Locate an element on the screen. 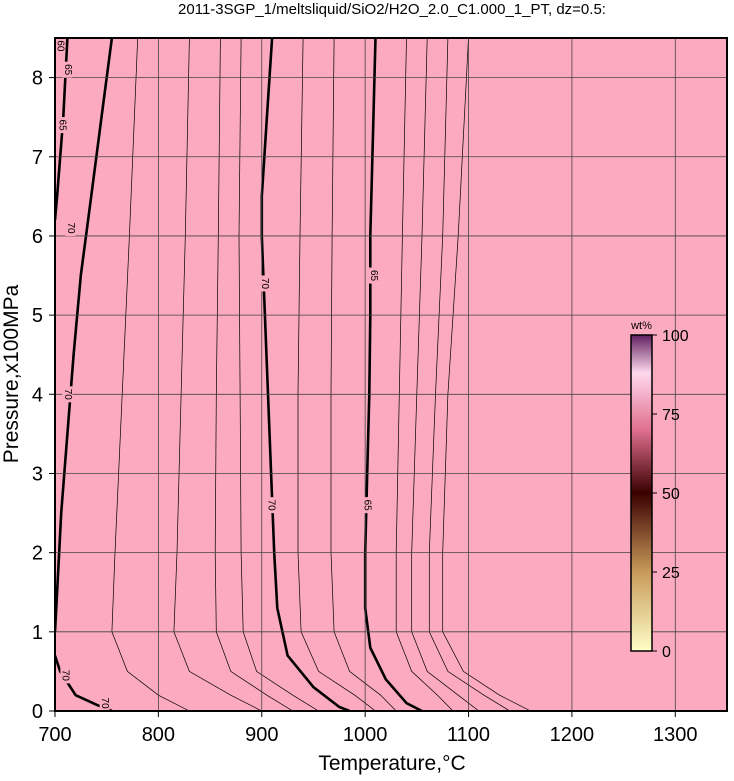 The width and height of the screenshot is (734, 781). y-tick-label: 2 is located at coordinates (37, 554).